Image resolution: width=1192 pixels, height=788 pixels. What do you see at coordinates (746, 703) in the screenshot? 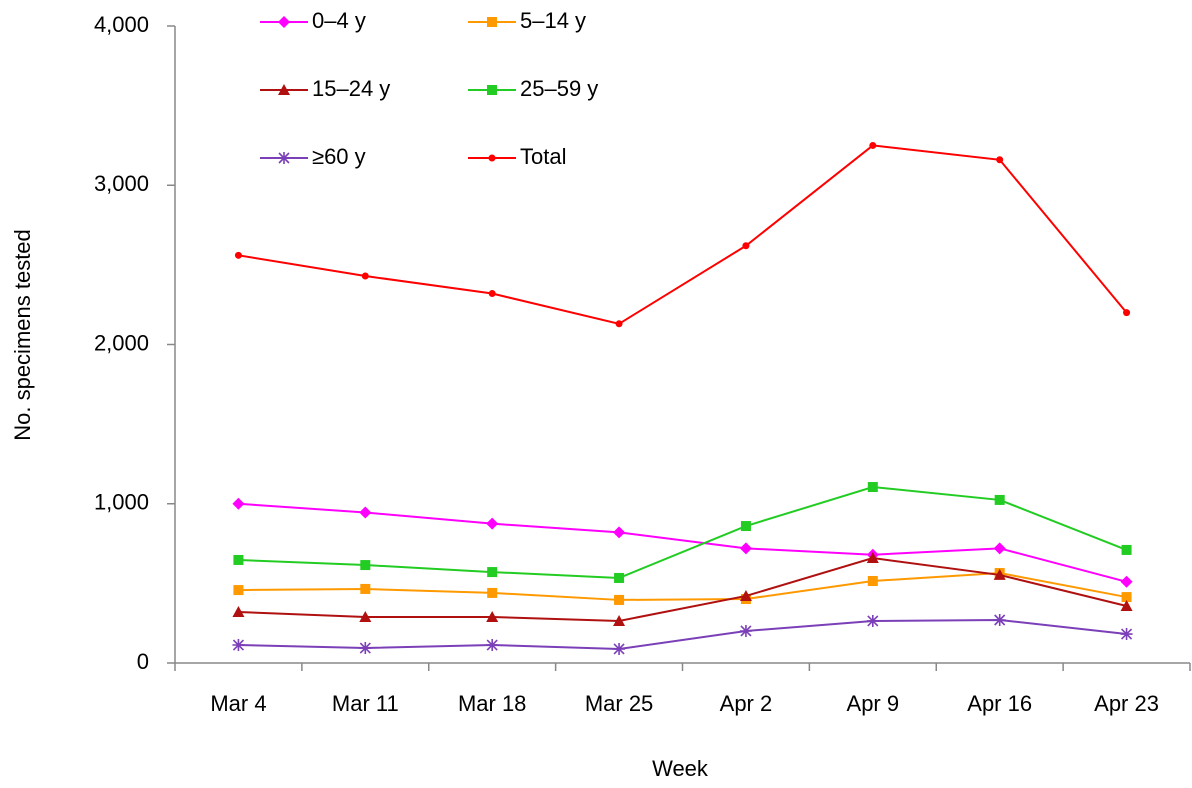
I see `x-tick-label: Apr 2` at bounding box center [746, 703].